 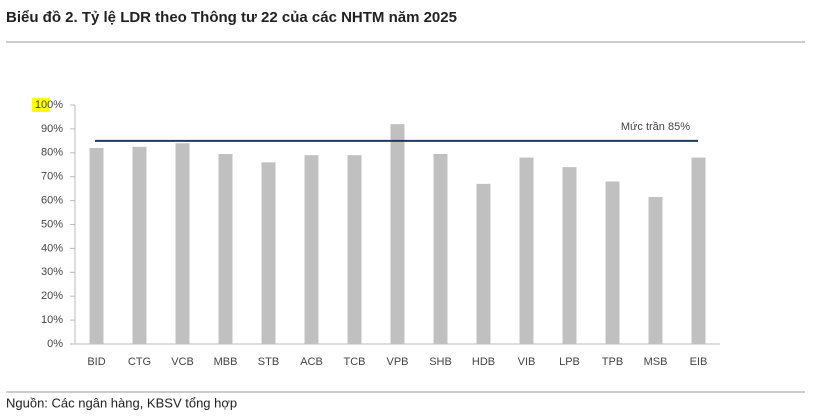 What do you see at coordinates (55, 344) in the screenshot?
I see `y-tick-label: 0%` at bounding box center [55, 344].